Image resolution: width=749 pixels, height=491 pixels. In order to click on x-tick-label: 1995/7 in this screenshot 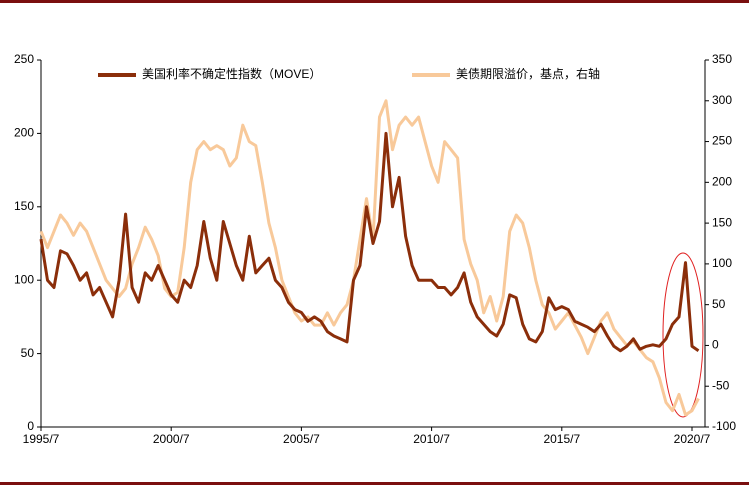, I will do `click(41, 439)`.